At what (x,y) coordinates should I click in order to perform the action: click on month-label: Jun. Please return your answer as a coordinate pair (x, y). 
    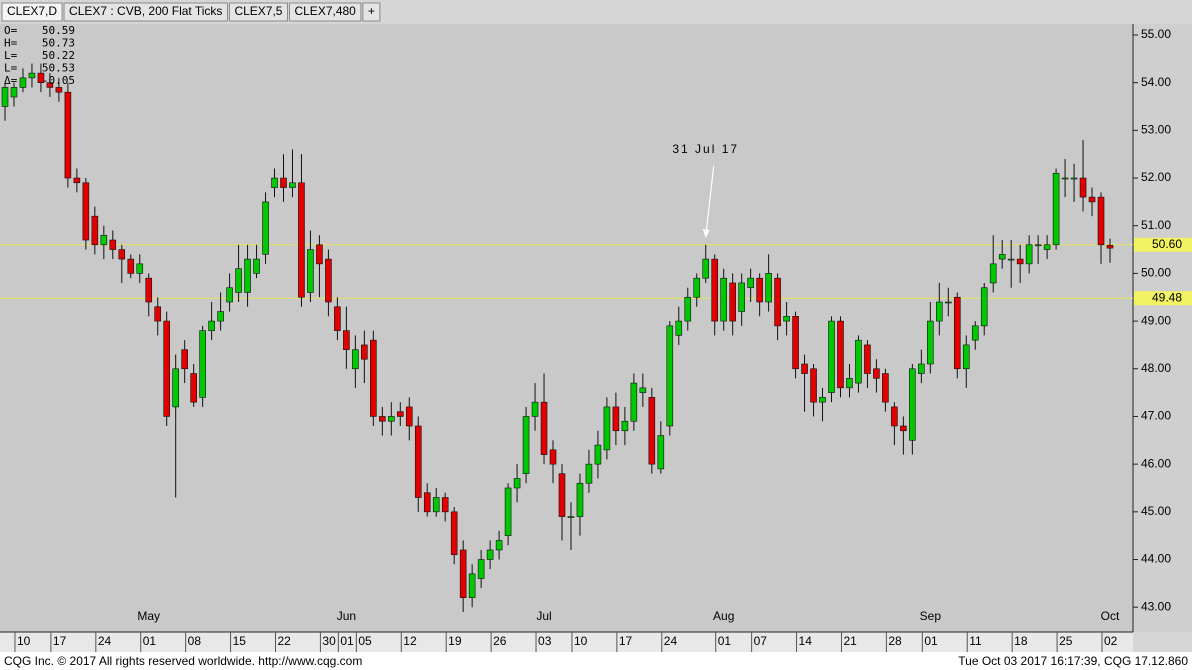
    Looking at the image, I should click on (346, 616).